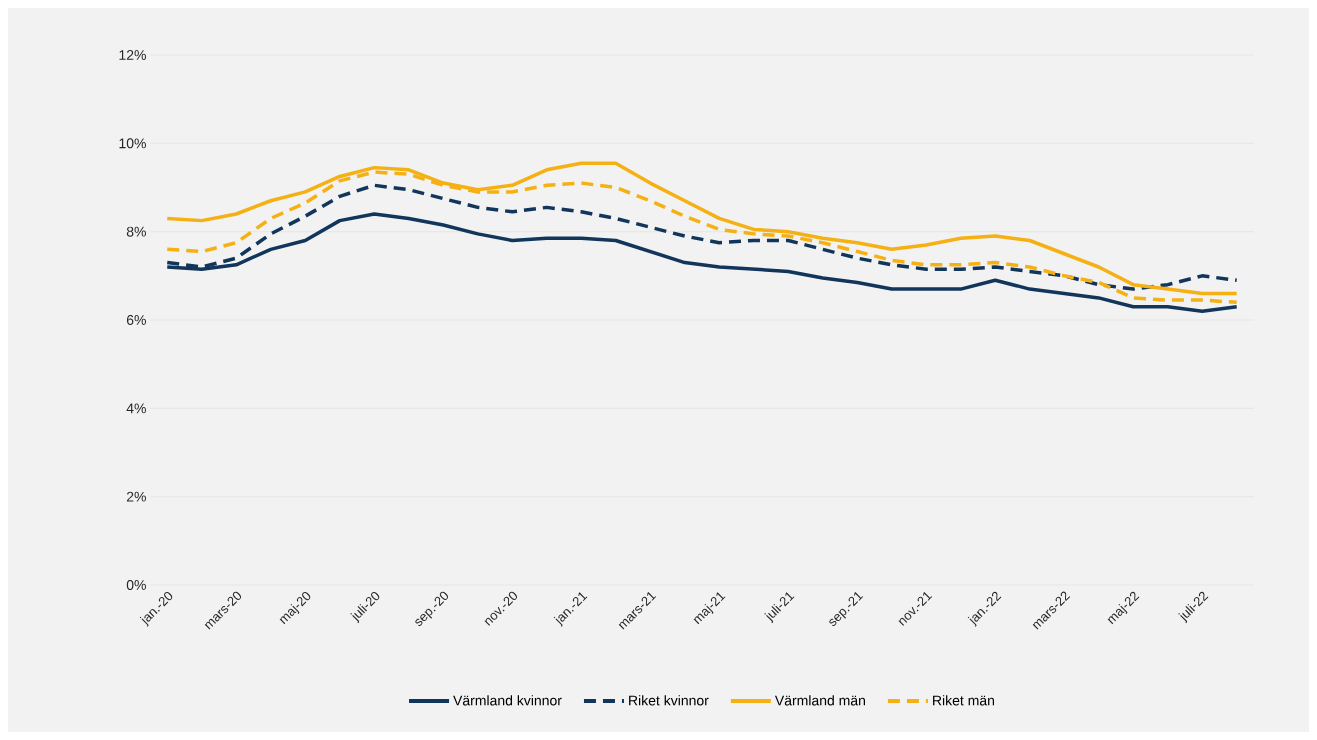  I want to click on legend-label: Riket män, so click(964, 700).